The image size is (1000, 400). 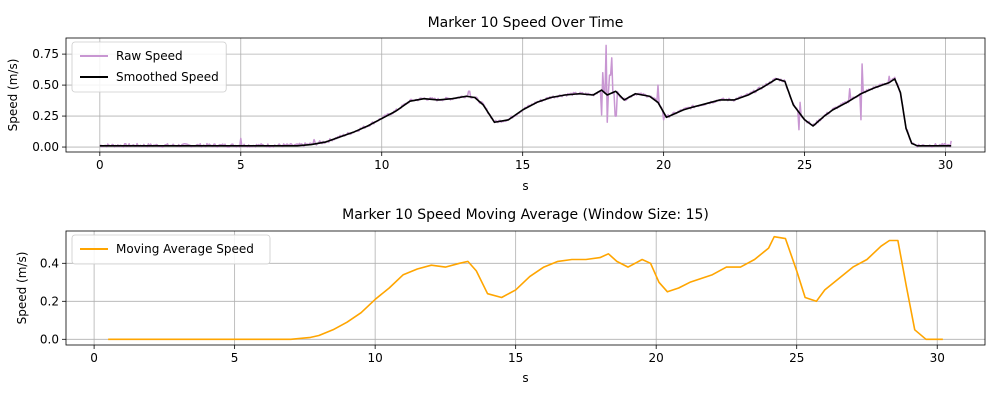 What do you see at coordinates (45, 116) in the screenshot?
I see `y-tick-label: 0.25` at bounding box center [45, 116].